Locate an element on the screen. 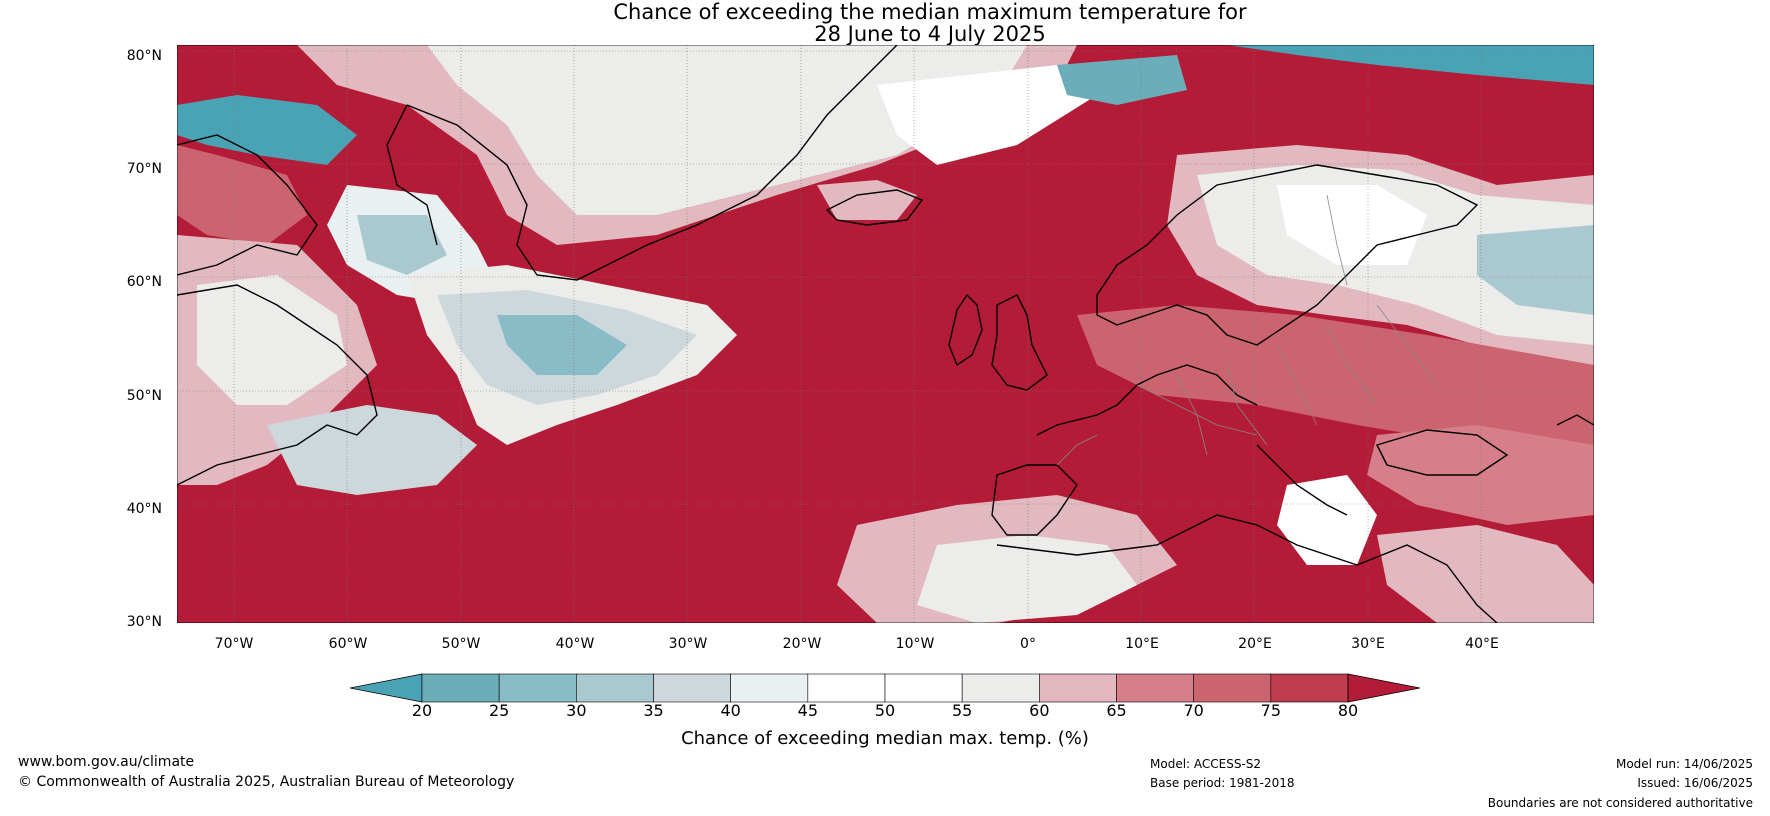  colorbar is located at coordinates (885, 688).